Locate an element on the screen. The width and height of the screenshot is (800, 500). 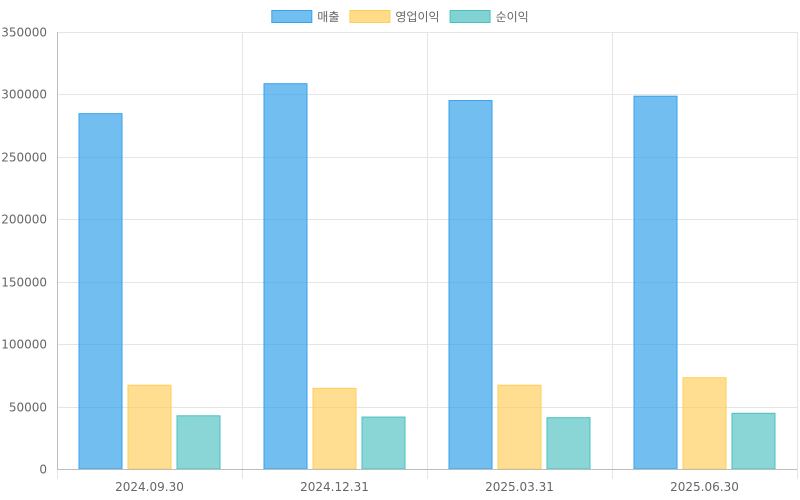
x-tick-label: 2025.03.31 is located at coordinates (519, 487).